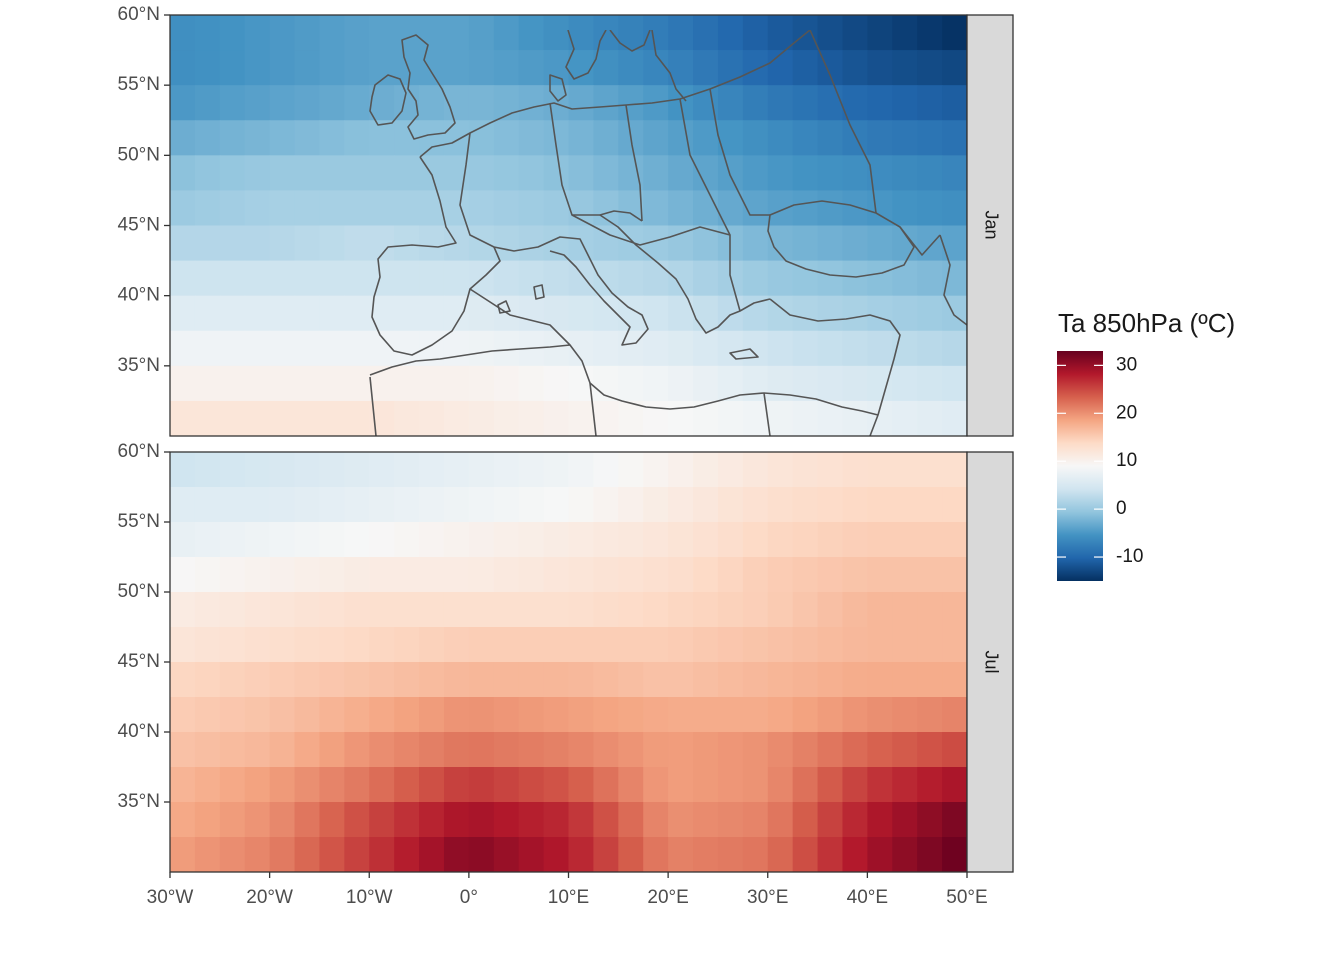 The image size is (1344, 960). What do you see at coordinates (568, 897) in the screenshot?
I see `x-axis-tick-label: 10°E` at bounding box center [568, 897].